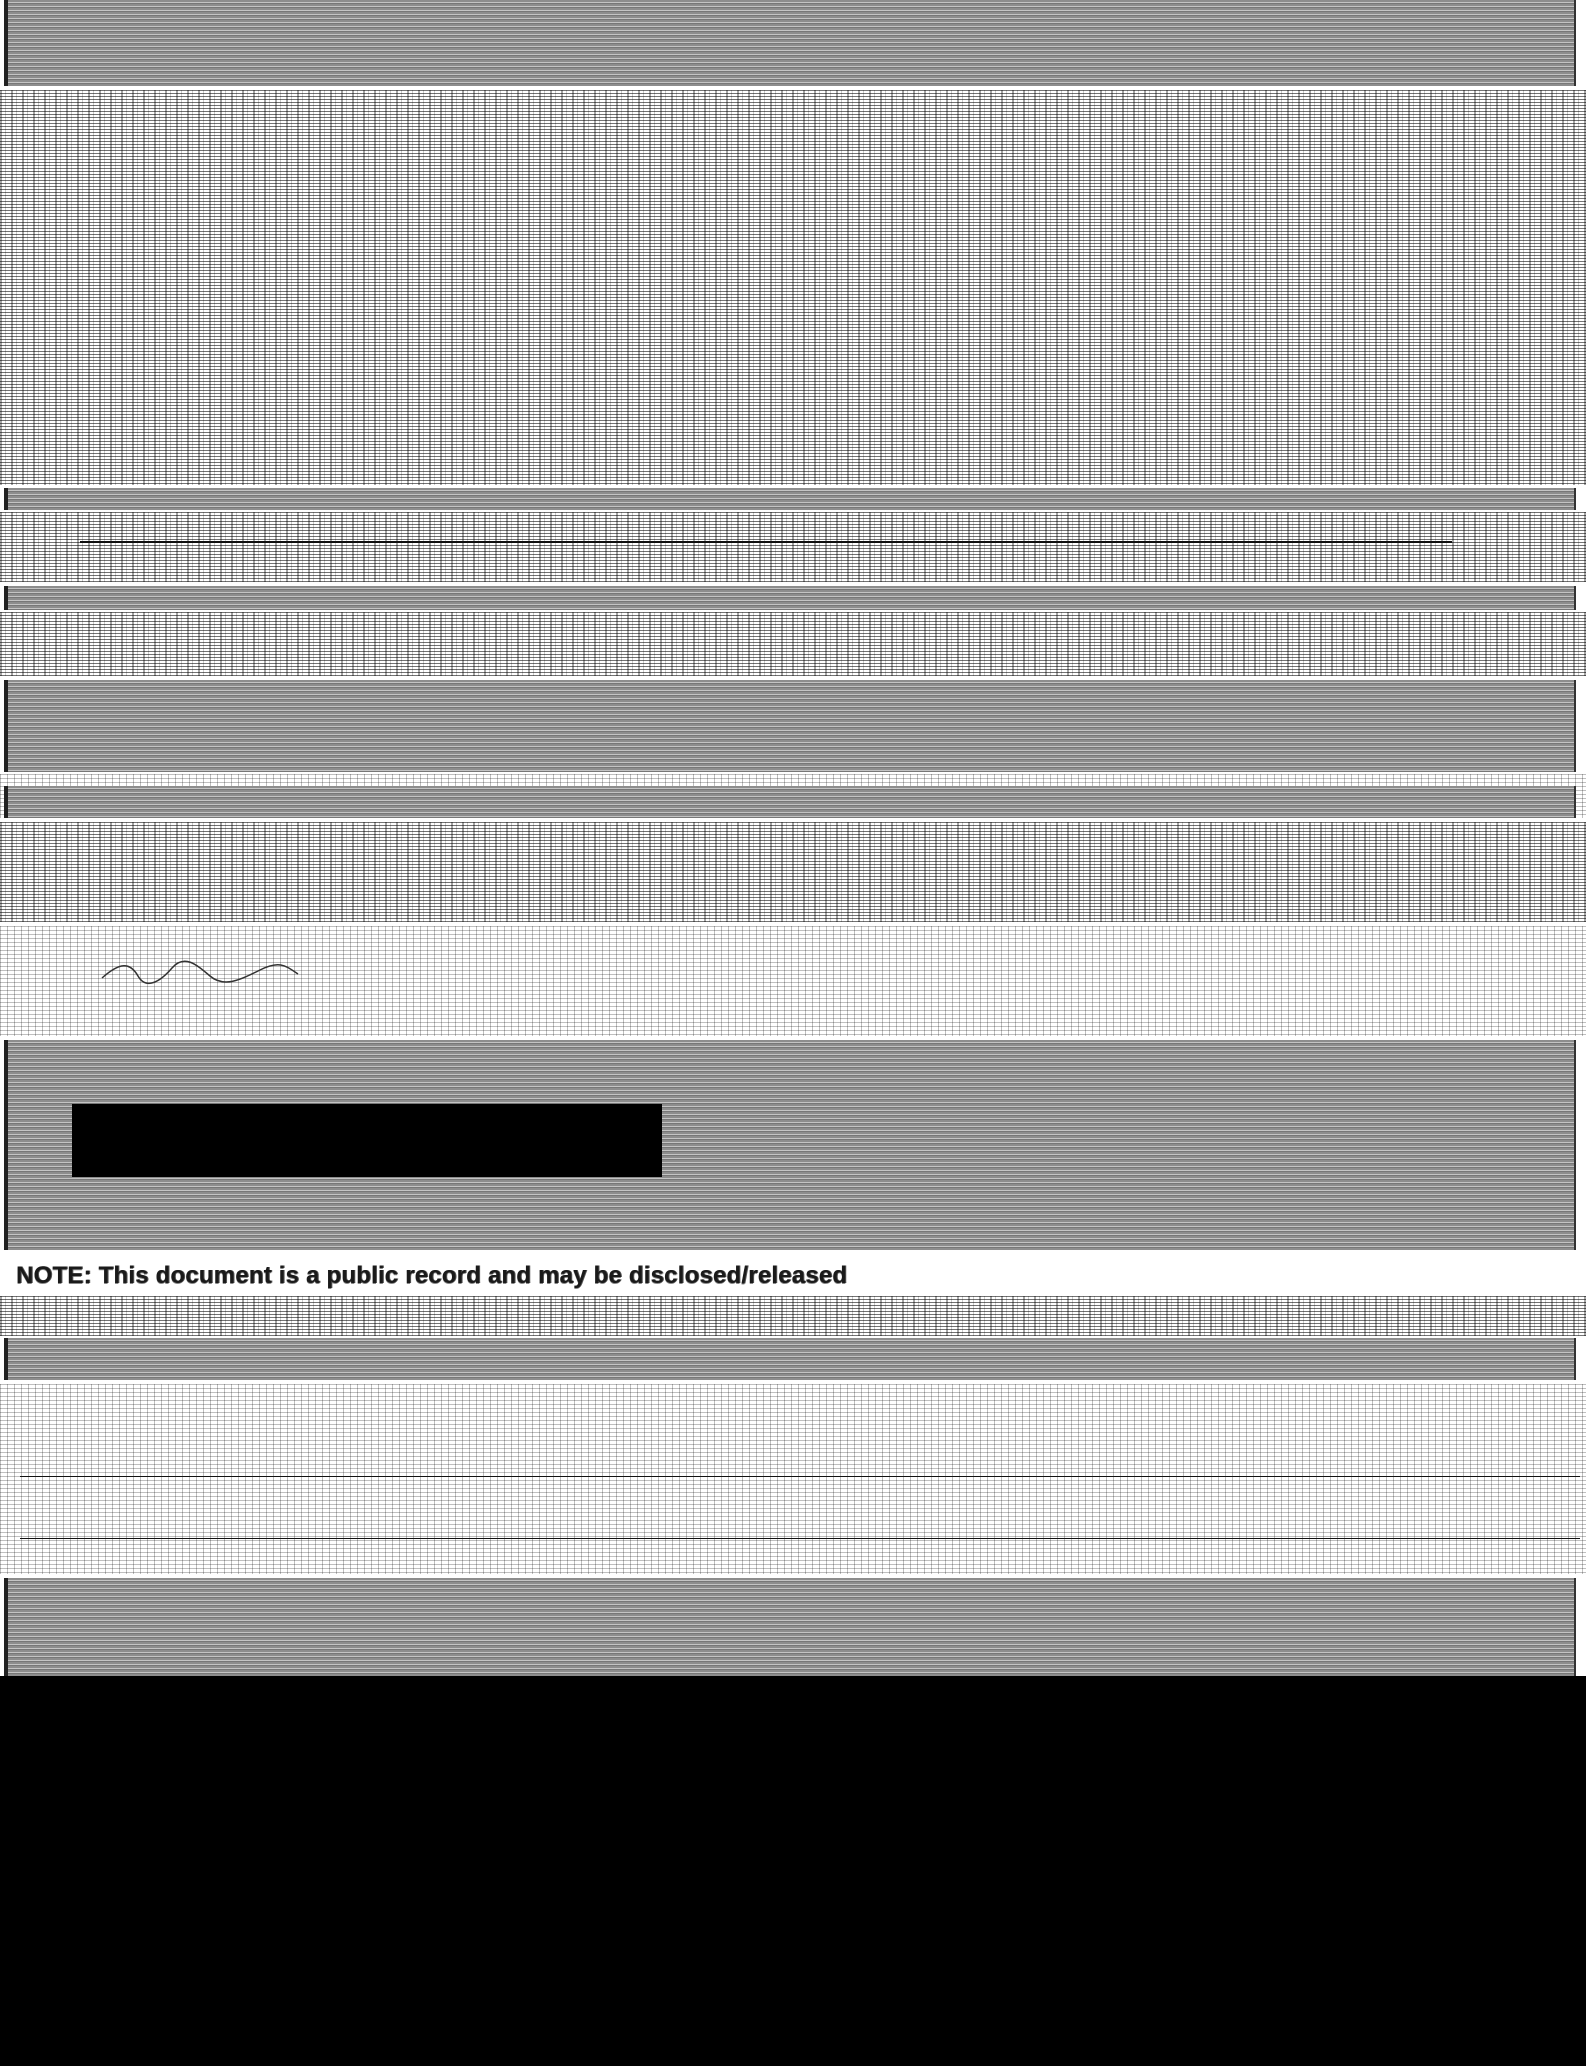 The image size is (1586, 2066). What do you see at coordinates (793, 981) in the screenshot?
I see `signature-area` at bounding box center [793, 981].